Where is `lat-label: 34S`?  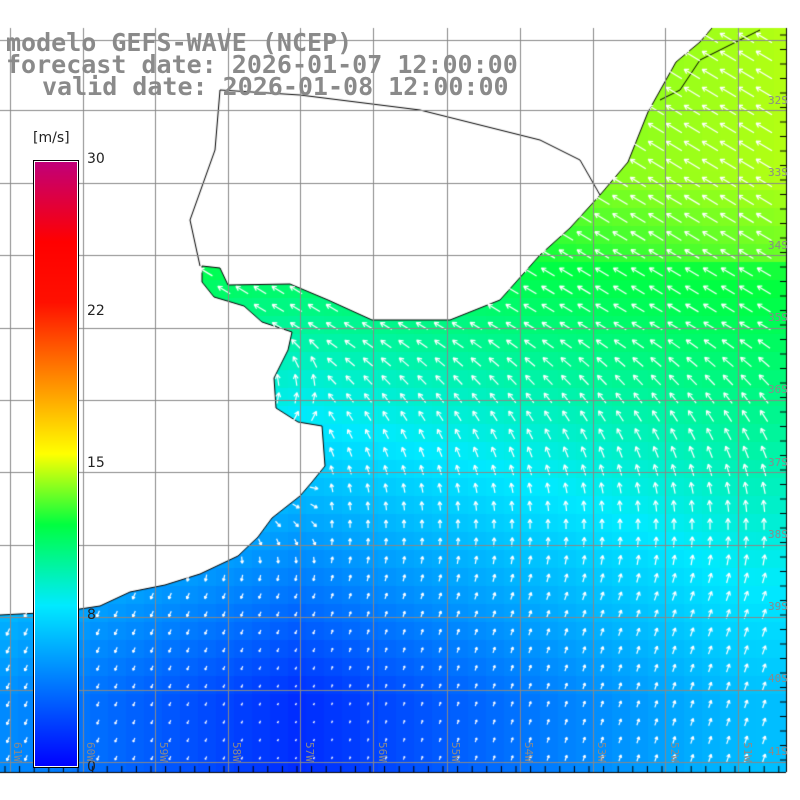 lat-label: 34S is located at coordinates (778, 245).